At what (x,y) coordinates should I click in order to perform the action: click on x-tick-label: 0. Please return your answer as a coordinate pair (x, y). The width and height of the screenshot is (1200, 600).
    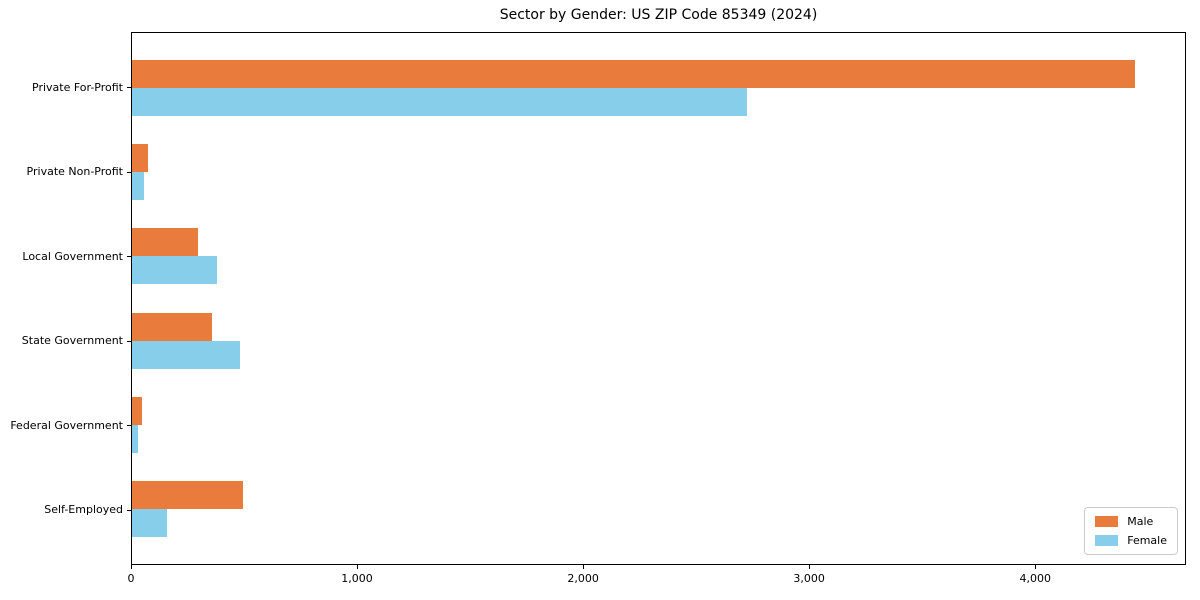
    Looking at the image, I should click on (131, 578).